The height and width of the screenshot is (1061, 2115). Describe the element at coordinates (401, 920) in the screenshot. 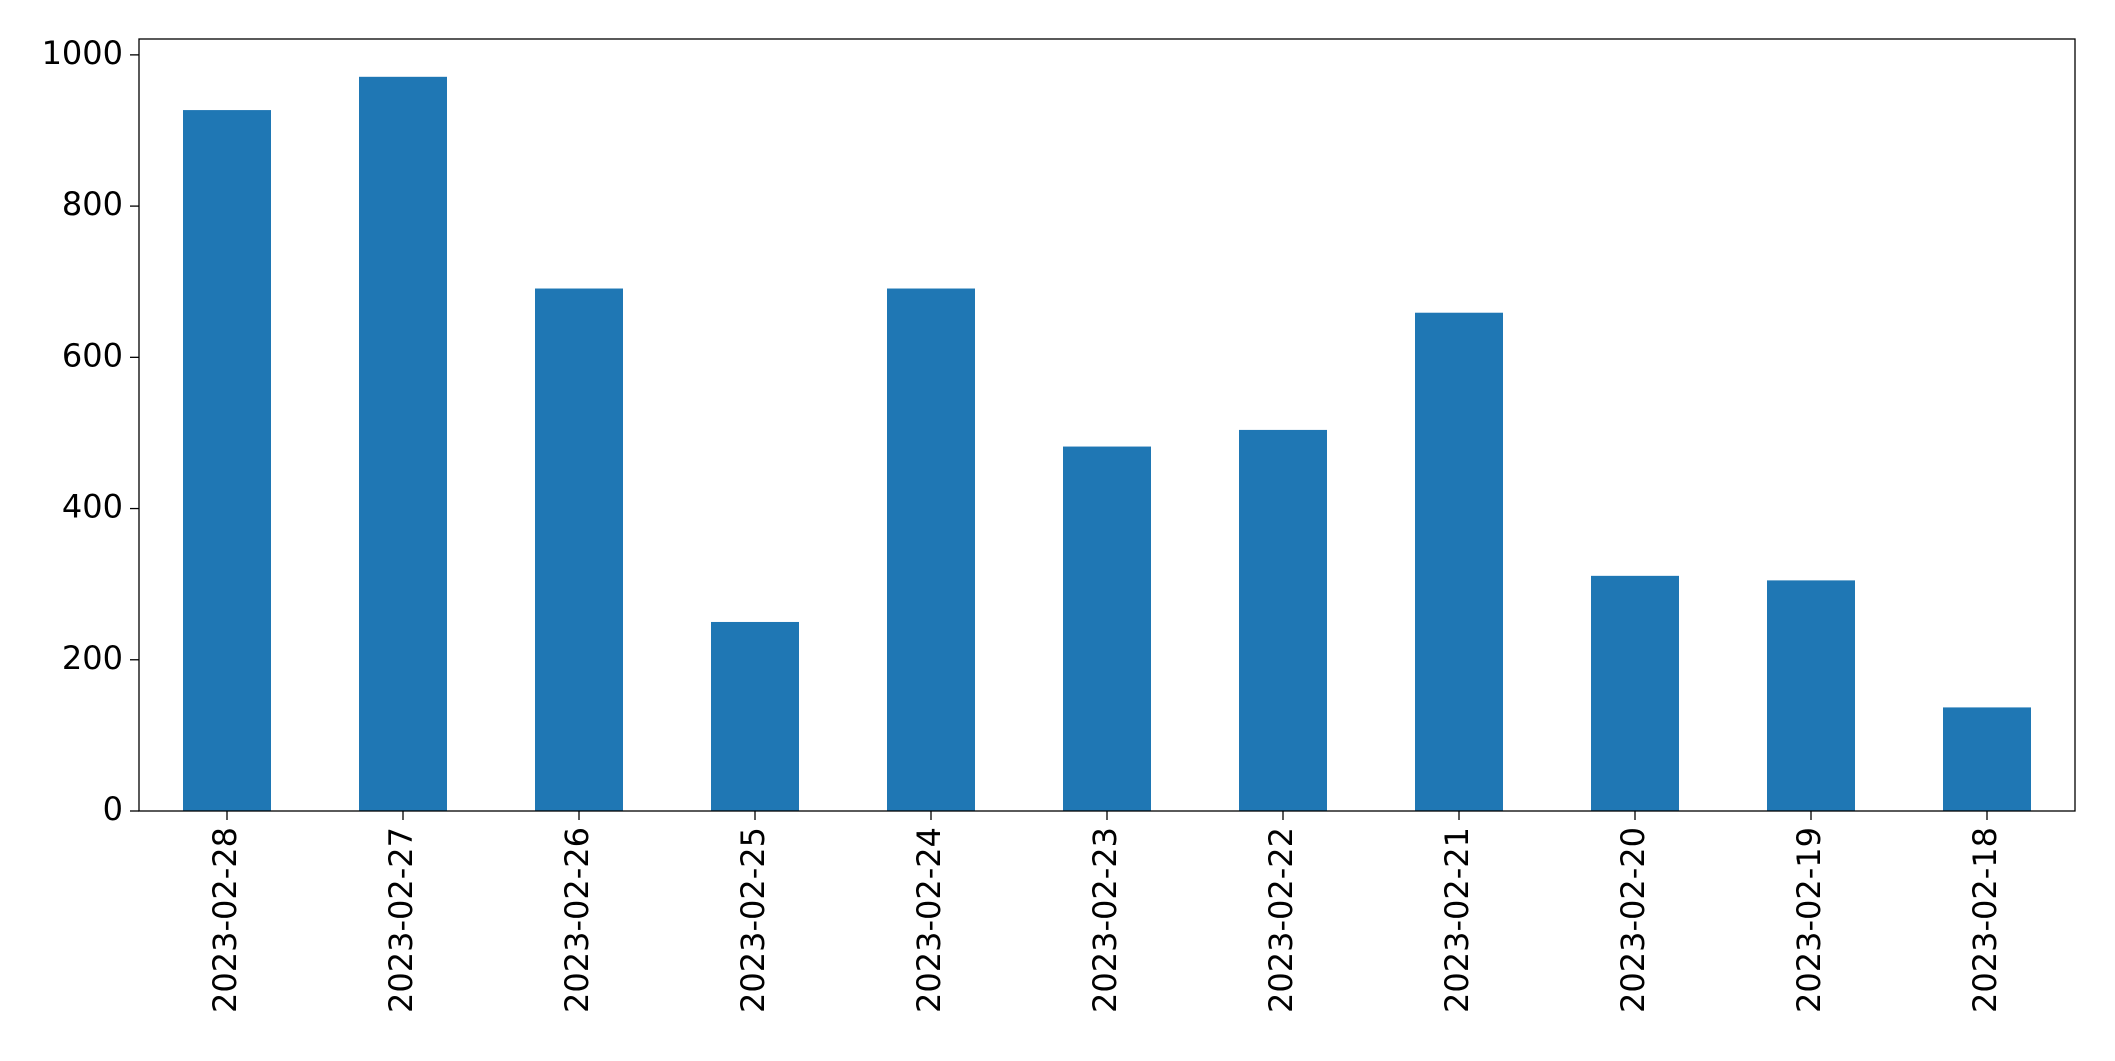

I see `x-tick-label: 2023-02-27` at that location.